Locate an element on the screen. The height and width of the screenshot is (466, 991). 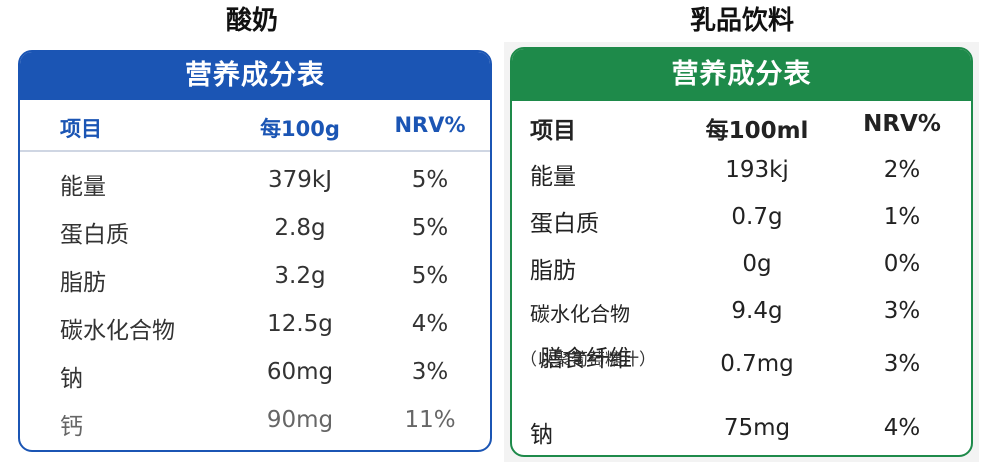
table-row: 蛋白质 0.7g 1% is located at coordinates (741, 219).